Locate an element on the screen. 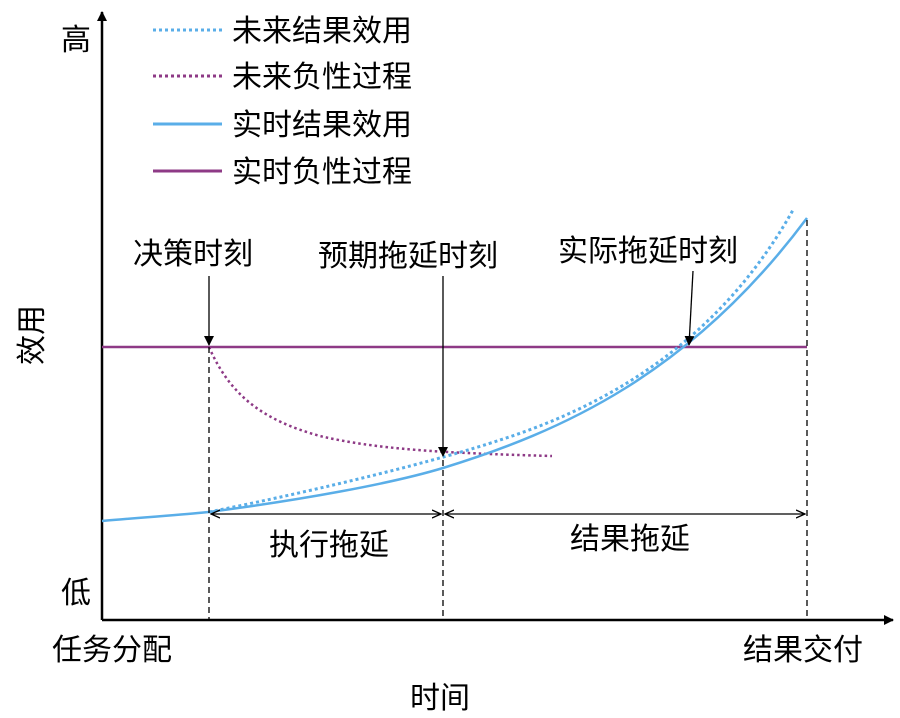 The height and width of the screenshot is (718, 900). x-axis-end-label: 结果交付 is located at coordinates (803, 650).